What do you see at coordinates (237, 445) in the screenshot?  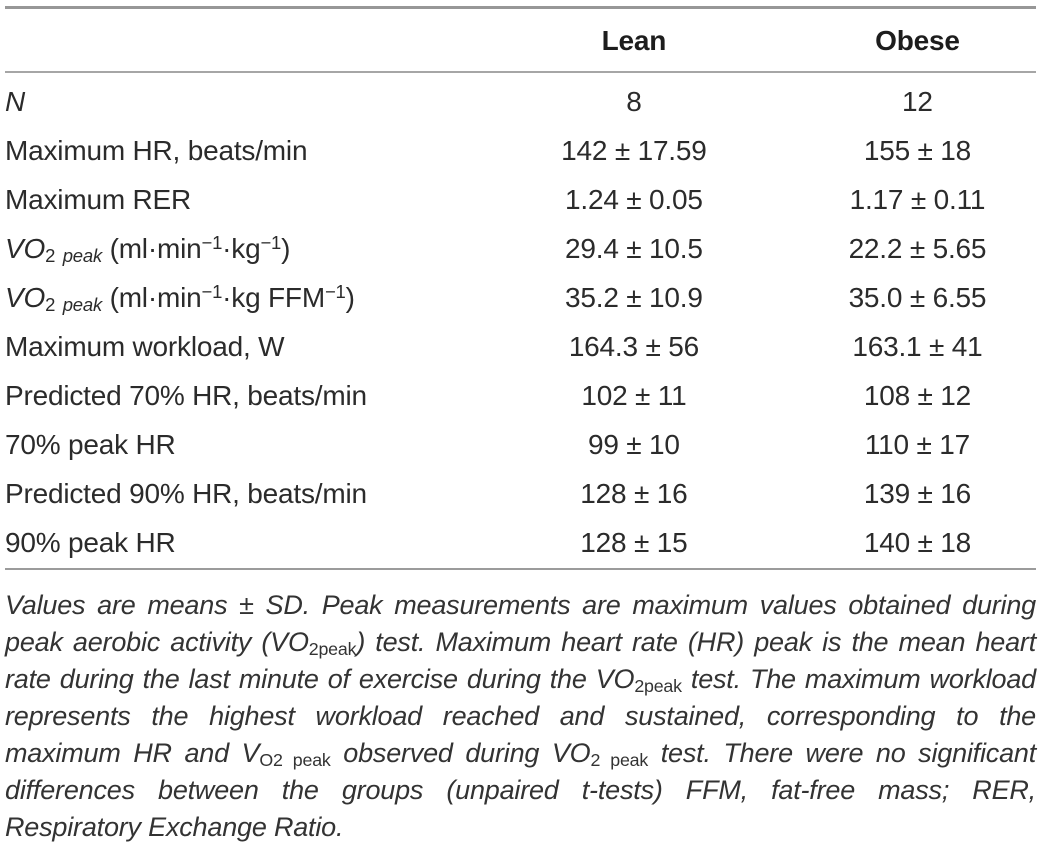 I see `row-label: 70% peak HR` at bounding box center [237, 445].